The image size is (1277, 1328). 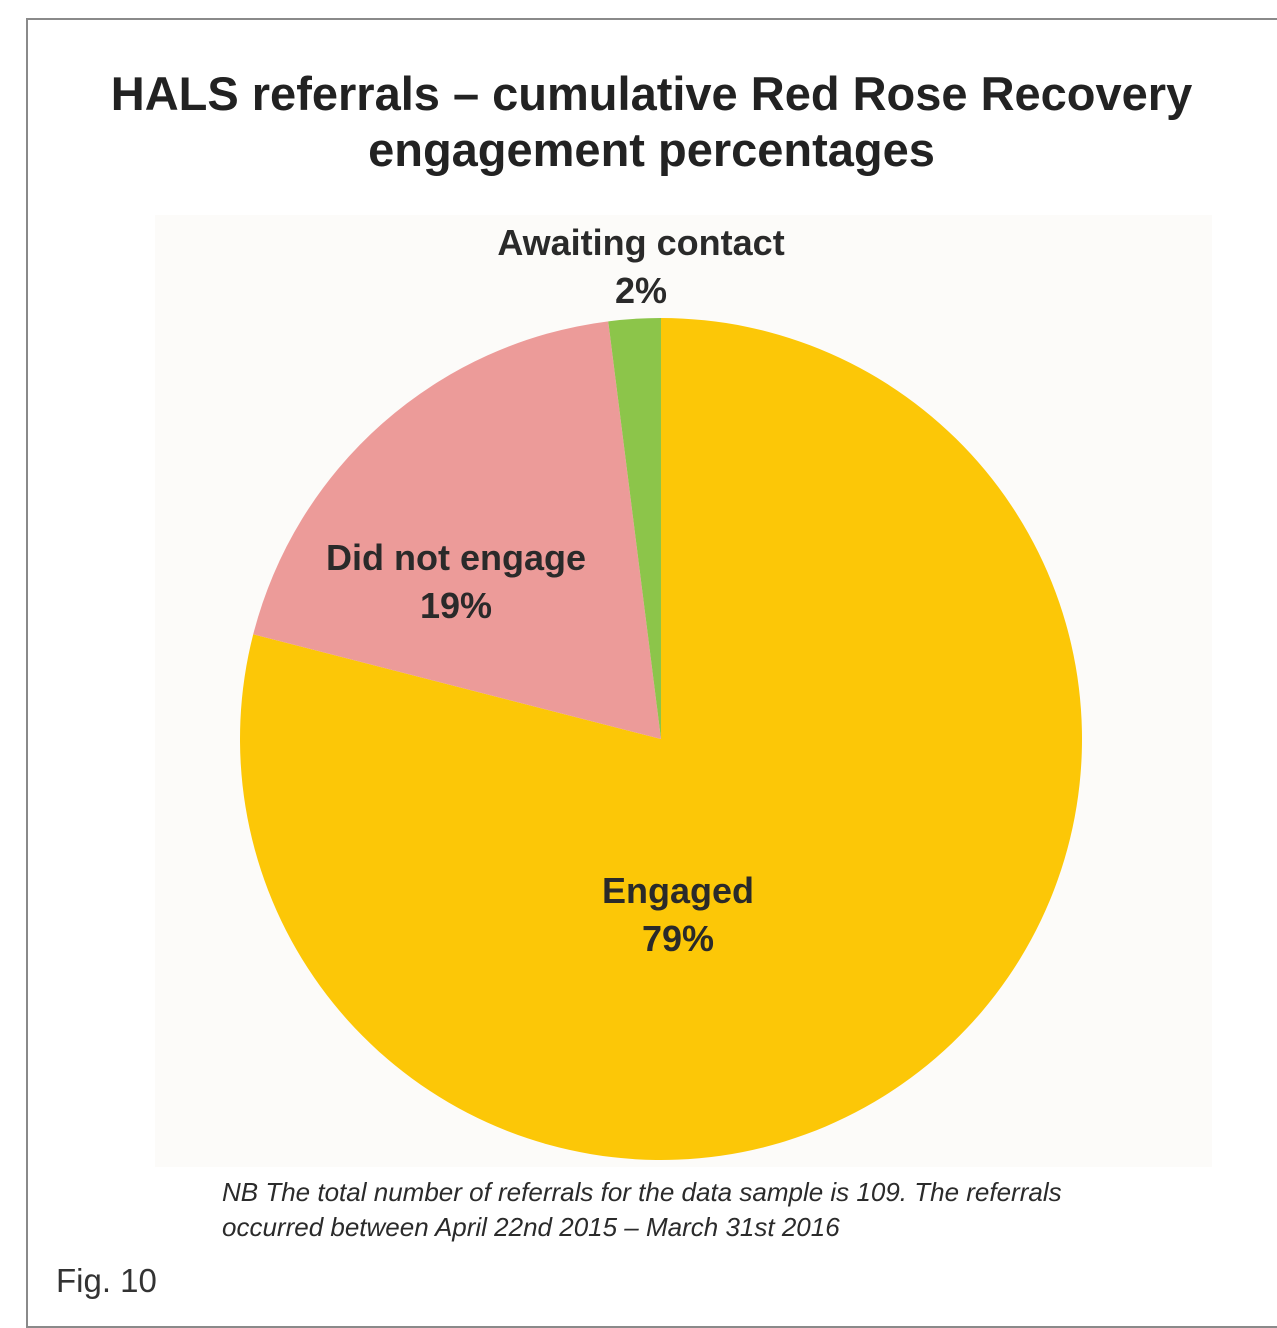 I want to click on slice-name-did-not-engage: Did not engage, so click(x=456, y=557).